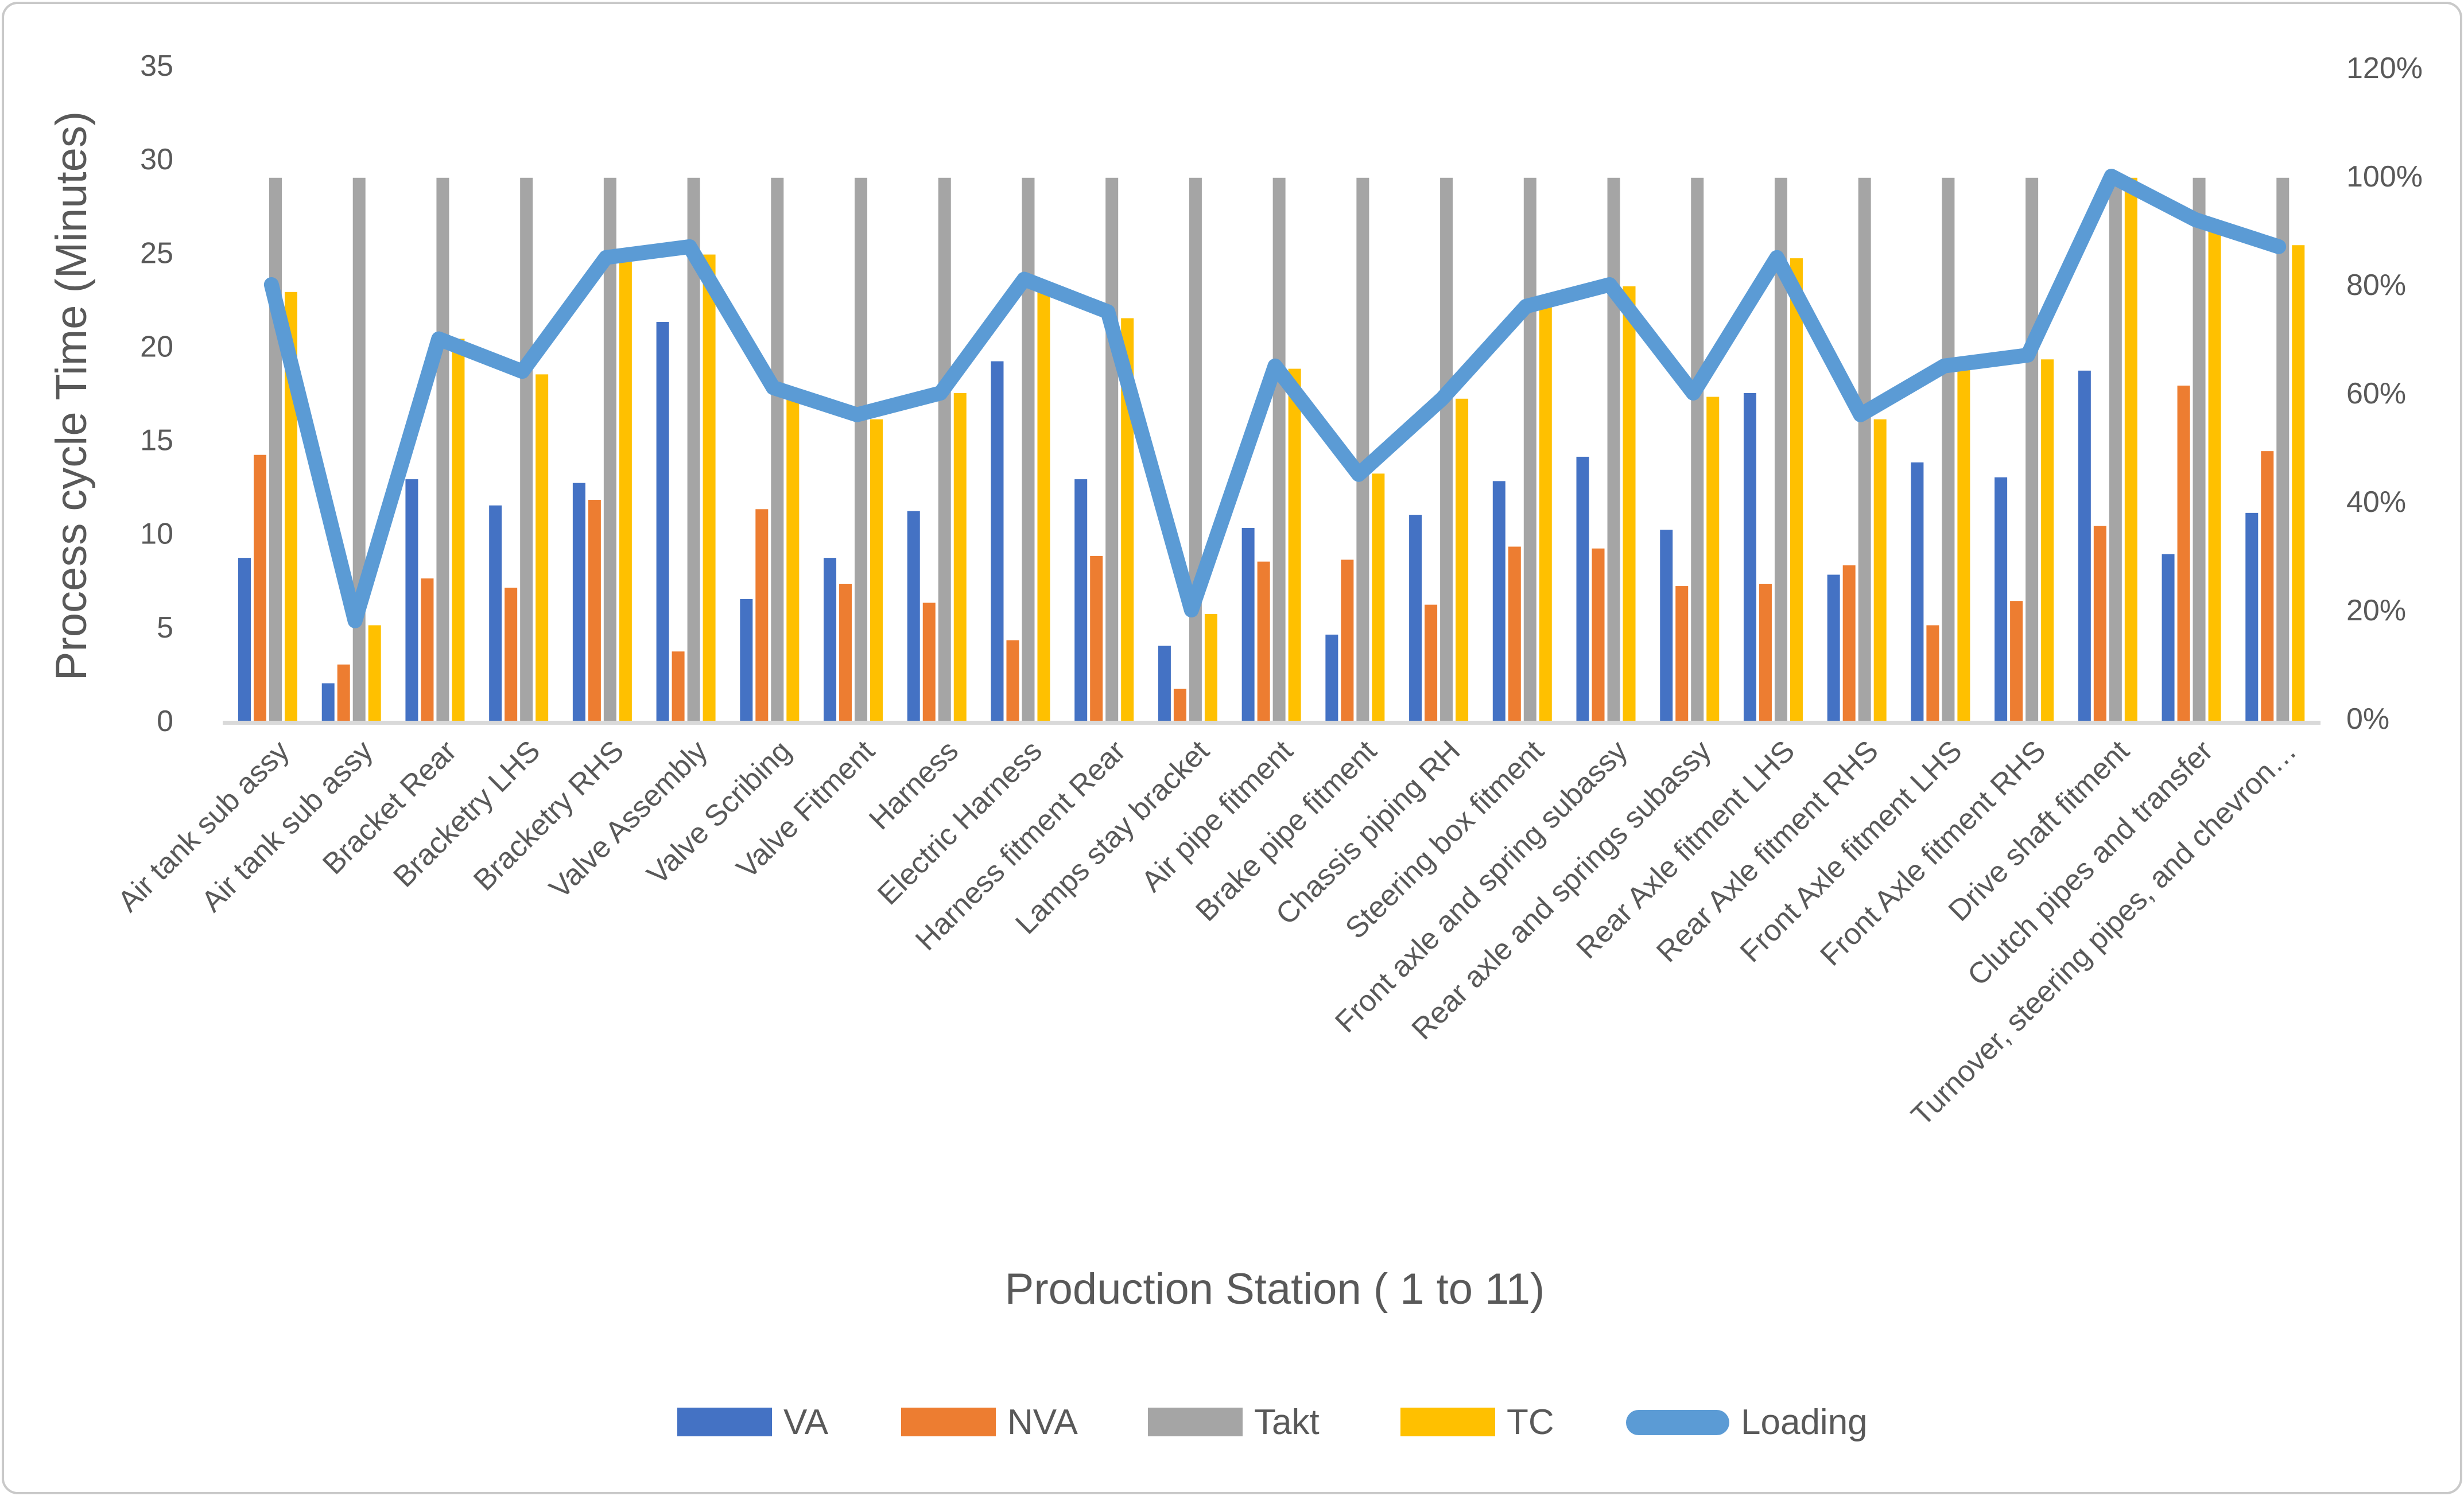 Image resolution: width=2464 pixels, height=1496 pixels. What do you see at coordinates (806, 1422) in the screenshot?
I see `legend-label-va: VA` at bounding box center [806, 1422].